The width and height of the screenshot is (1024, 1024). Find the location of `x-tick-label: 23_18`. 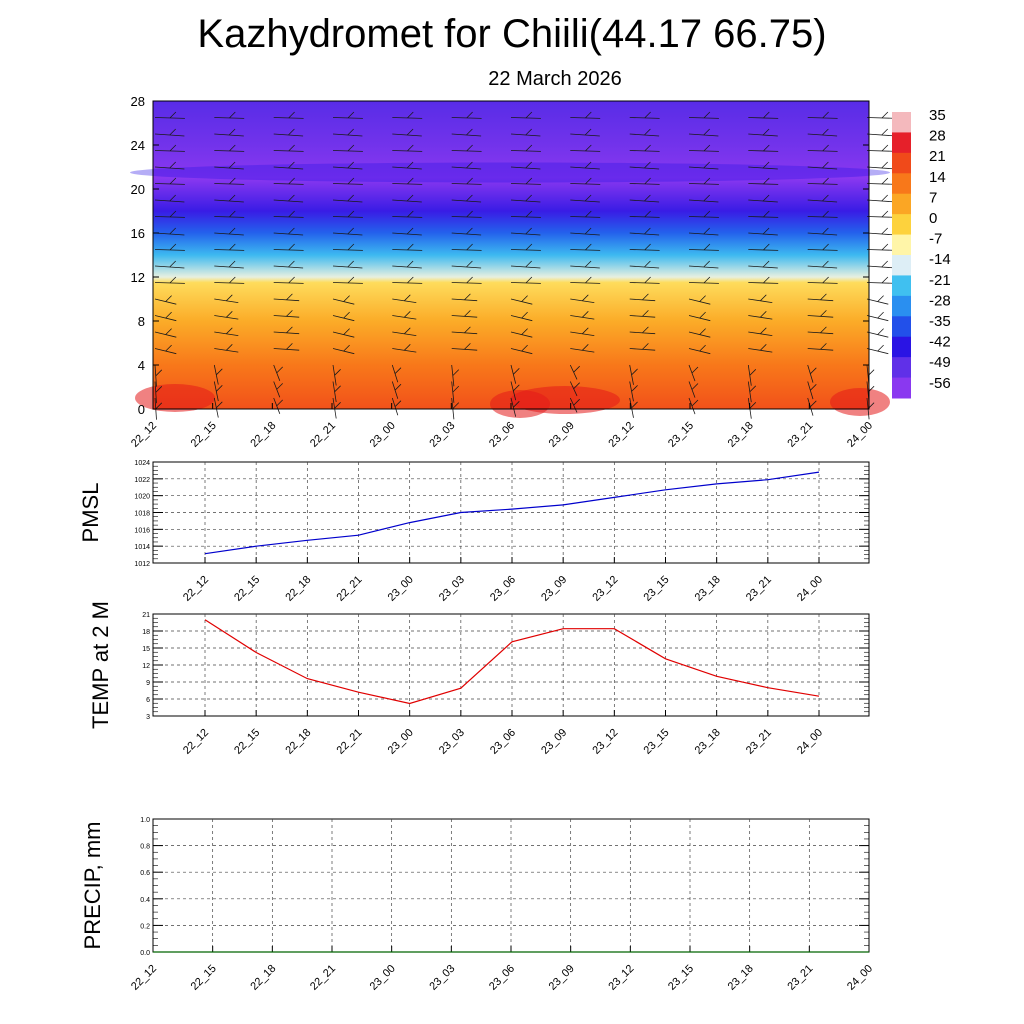

x-tick-label: 23_18 is located at coordinates (708, 742).